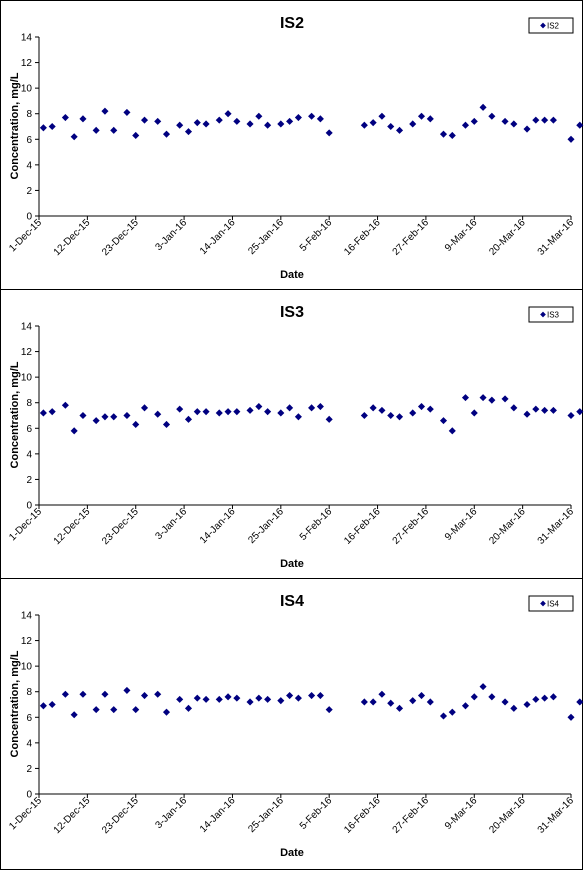 The image size is (585, 870). I want to click on x-tick-label: 12-Dec-15, so click(72, 526).